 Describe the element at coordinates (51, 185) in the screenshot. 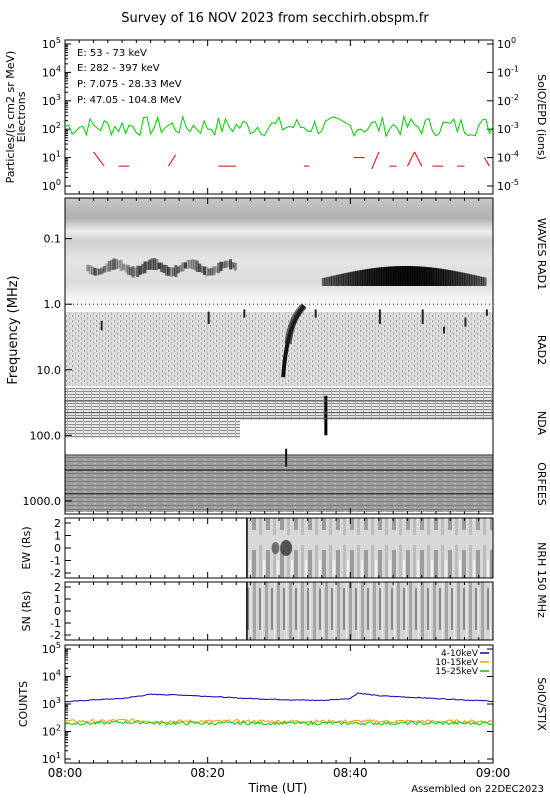

I see `epd-ytick-label: 10⁰` at that location.